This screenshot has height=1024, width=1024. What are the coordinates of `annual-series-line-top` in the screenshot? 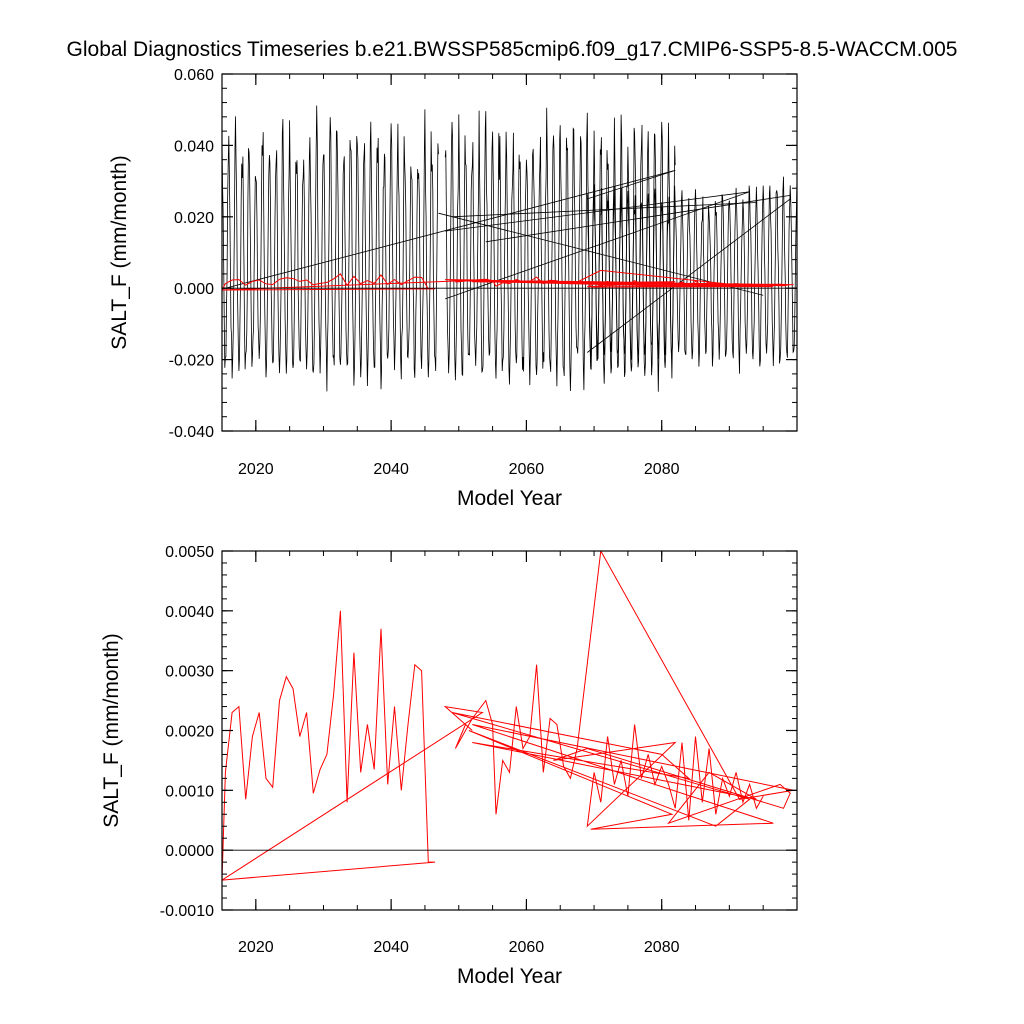 It's located at (508, 280).